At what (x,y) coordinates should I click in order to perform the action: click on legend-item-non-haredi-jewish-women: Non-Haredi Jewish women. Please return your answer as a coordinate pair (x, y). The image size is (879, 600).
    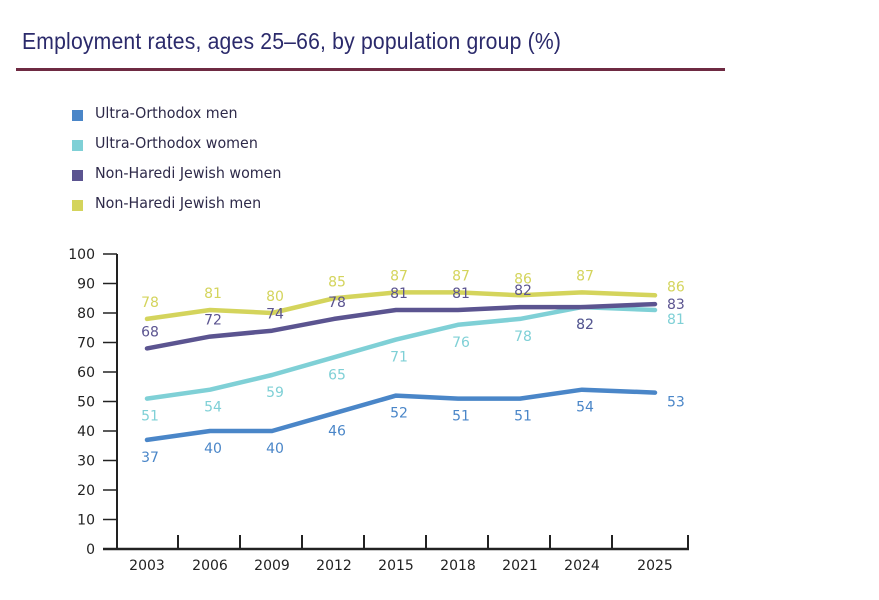
    Looking at the image, I should click on (181, 173).